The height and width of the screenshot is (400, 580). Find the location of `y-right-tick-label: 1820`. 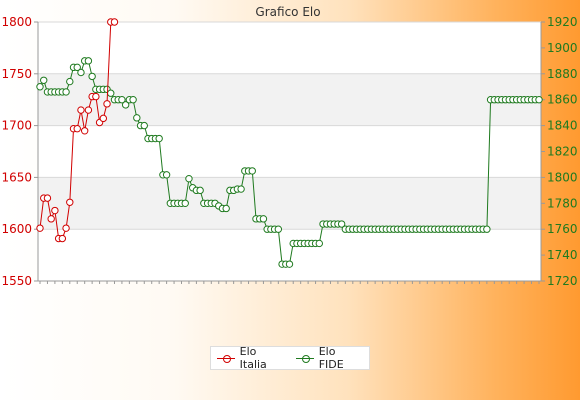

y-right-tick-label: 1820 is located at coordinates (562, 152).